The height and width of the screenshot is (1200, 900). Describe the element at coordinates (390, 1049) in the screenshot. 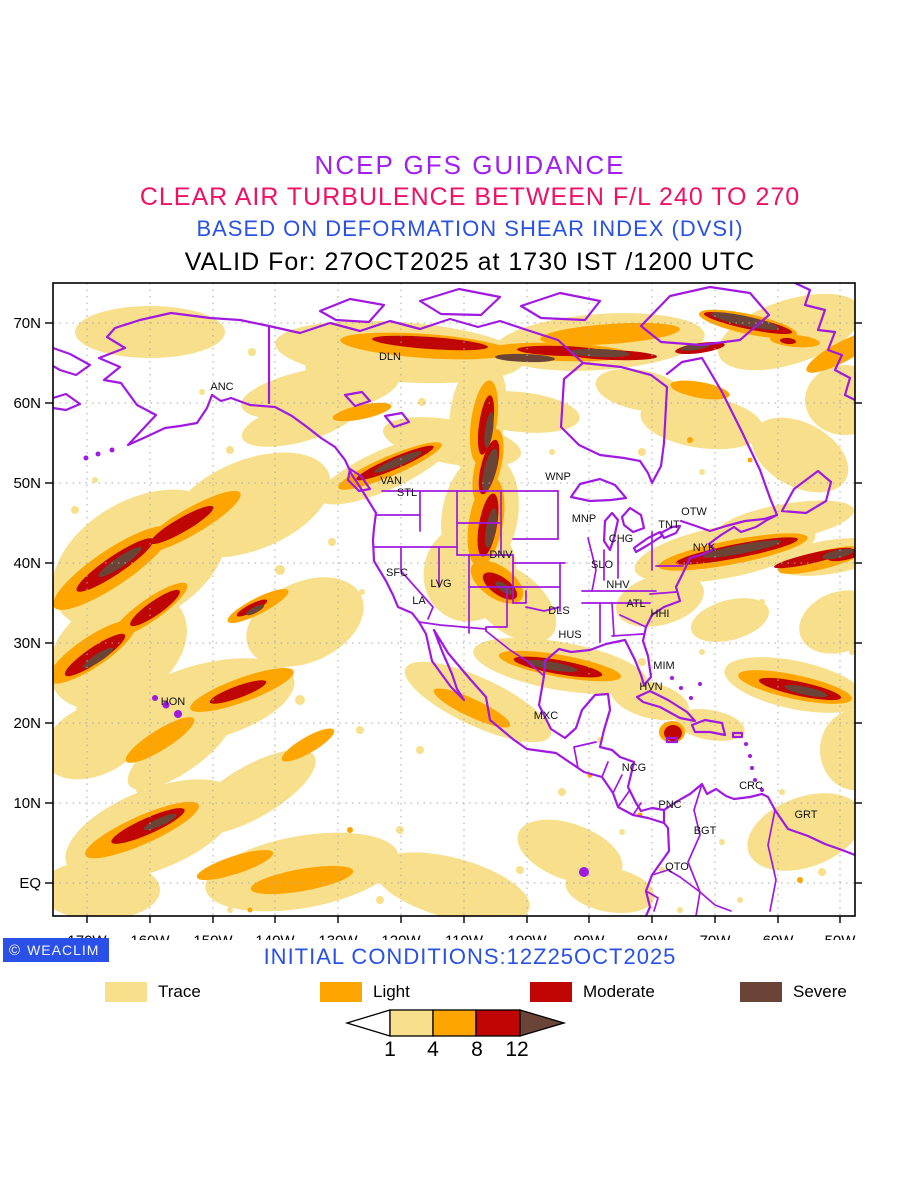

I see `colorbar-label-1: 1` at that location.